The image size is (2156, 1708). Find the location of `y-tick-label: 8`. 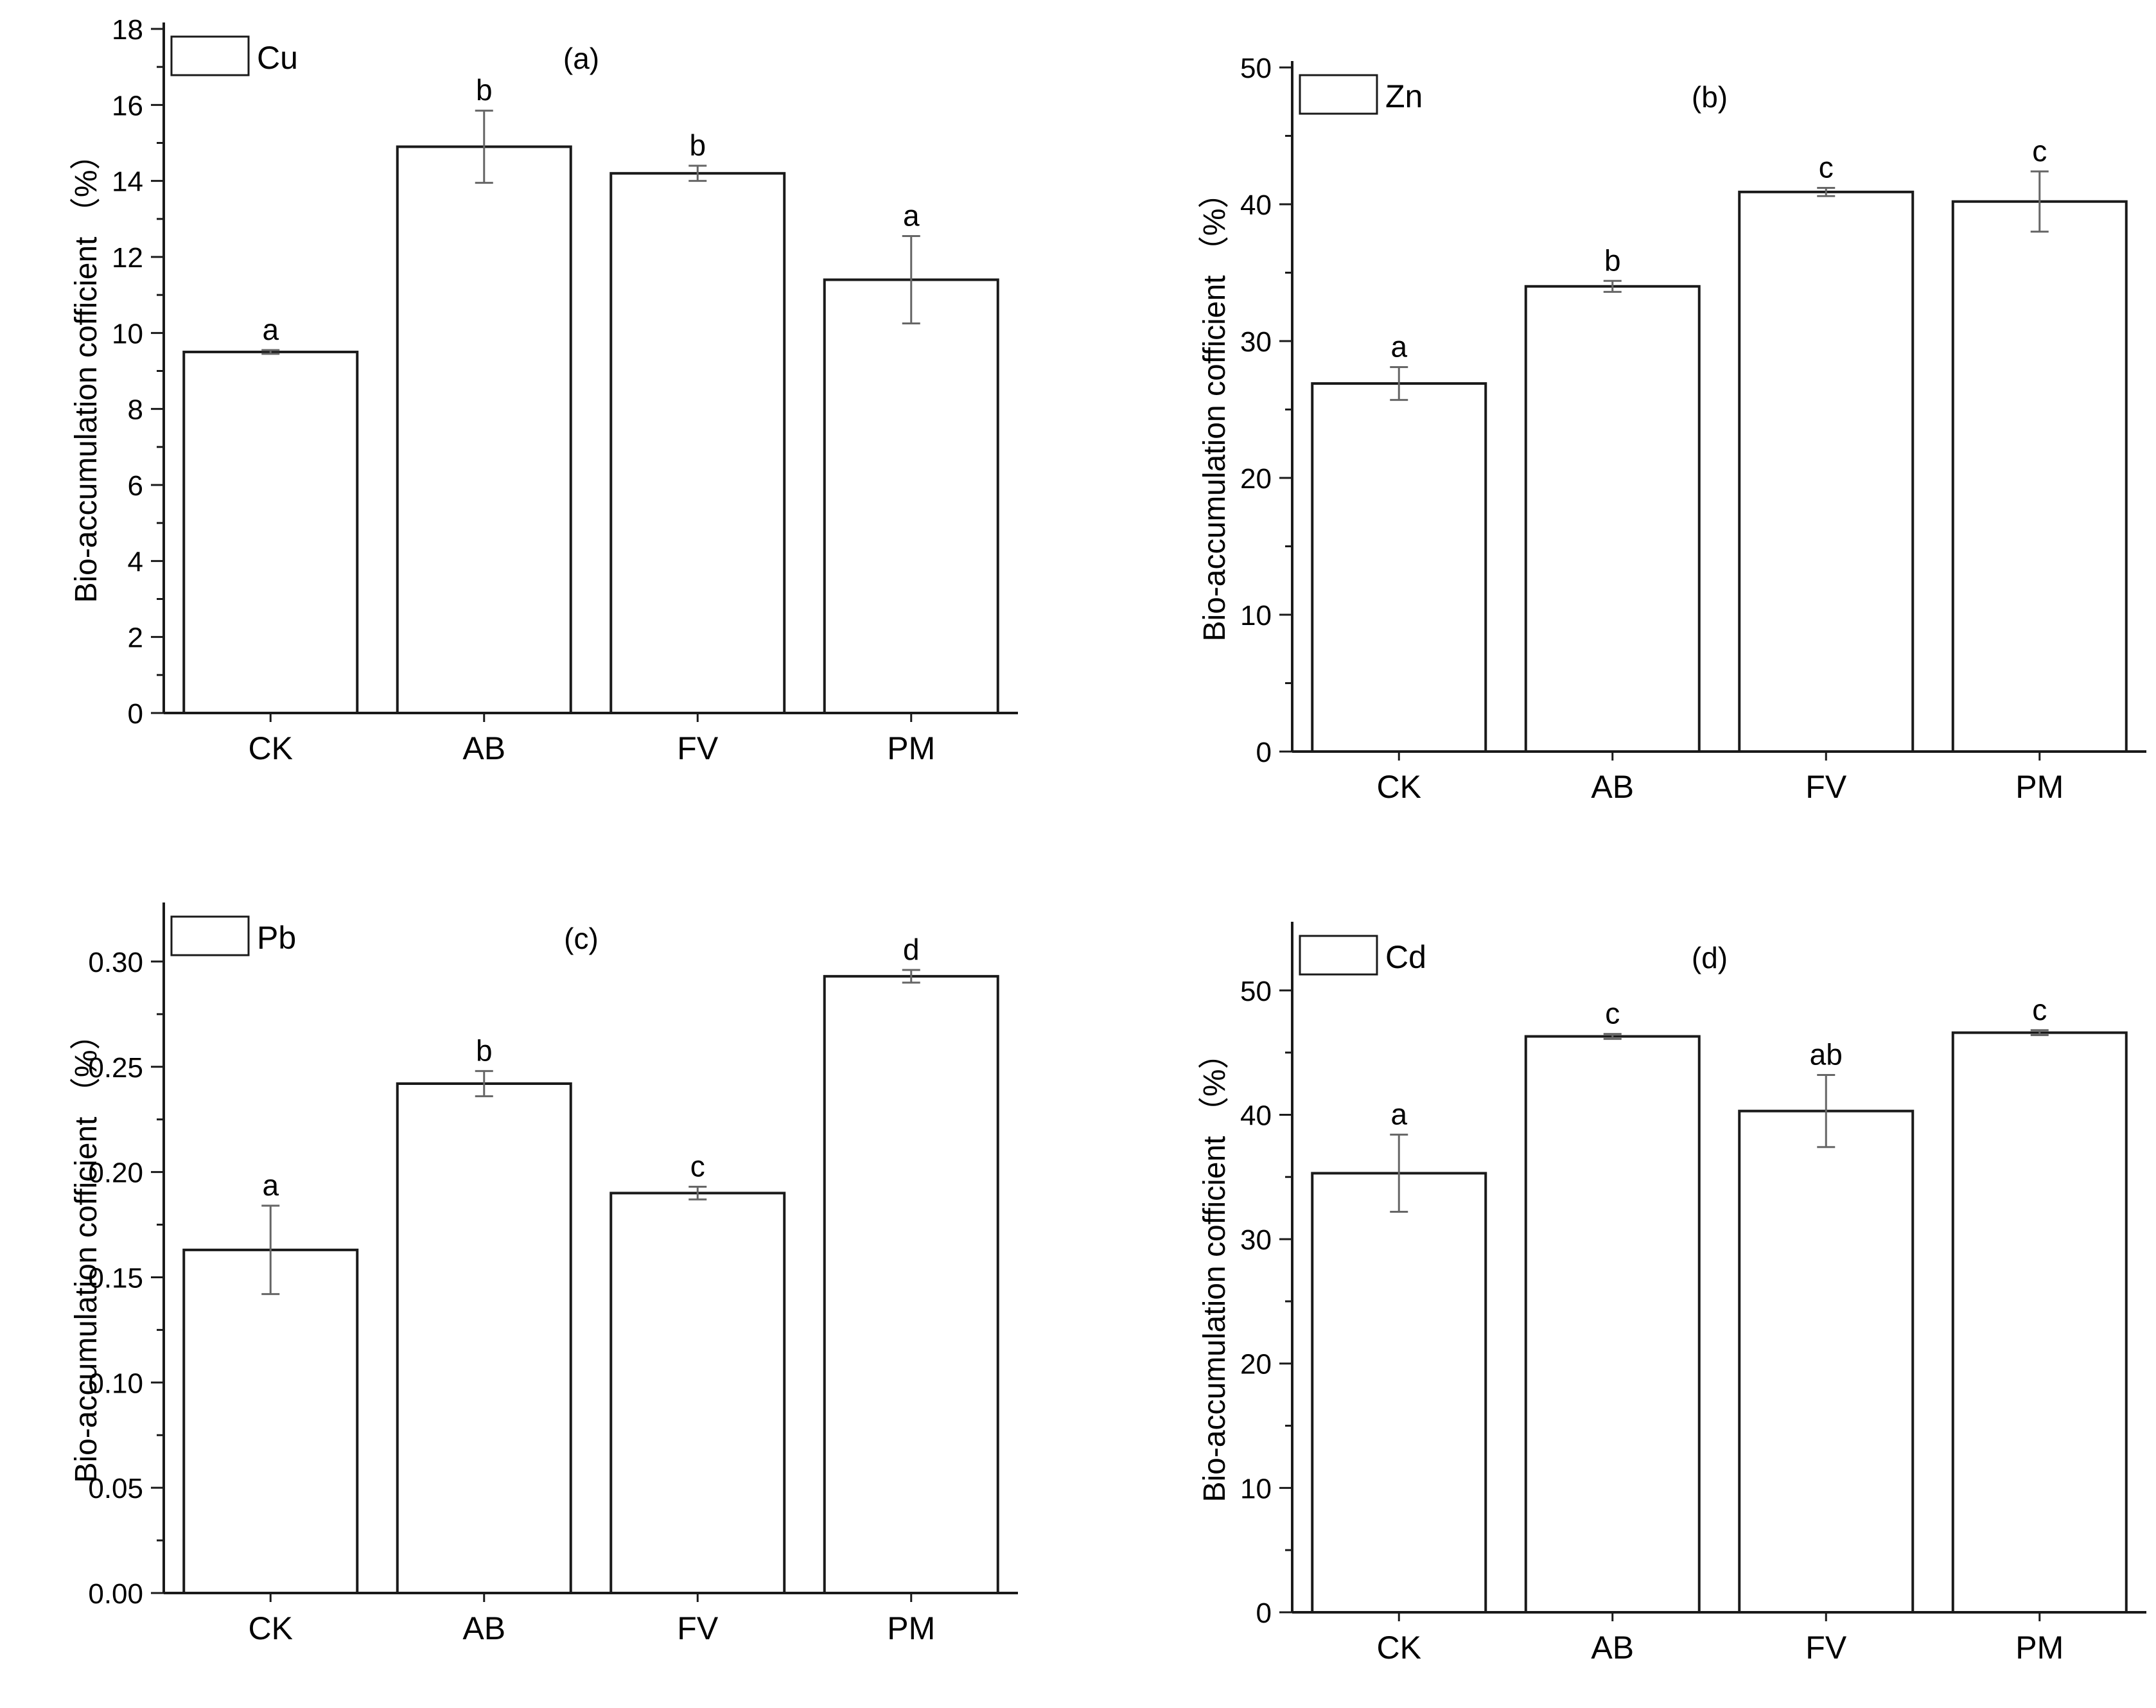

y-tick-label: 8 is located at coordinates (135, 410).